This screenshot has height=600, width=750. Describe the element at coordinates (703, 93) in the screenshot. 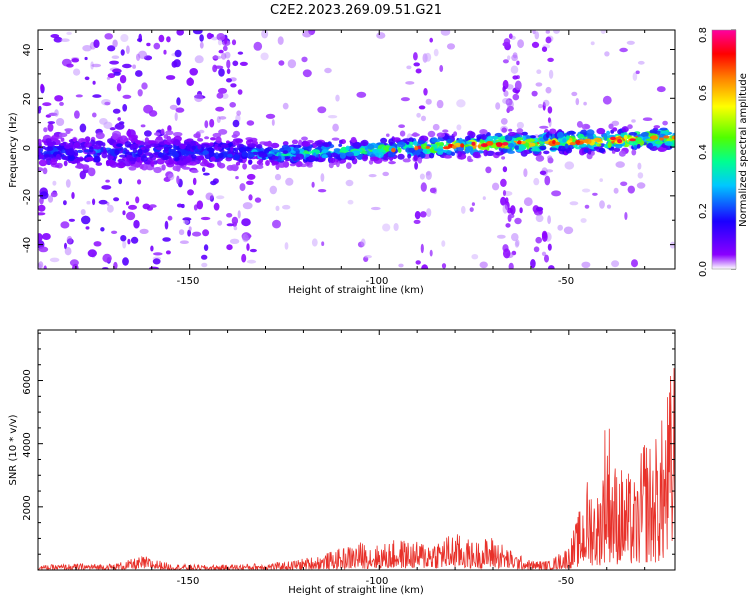

I see `colorbar-tick-label: 0.6` at that location.